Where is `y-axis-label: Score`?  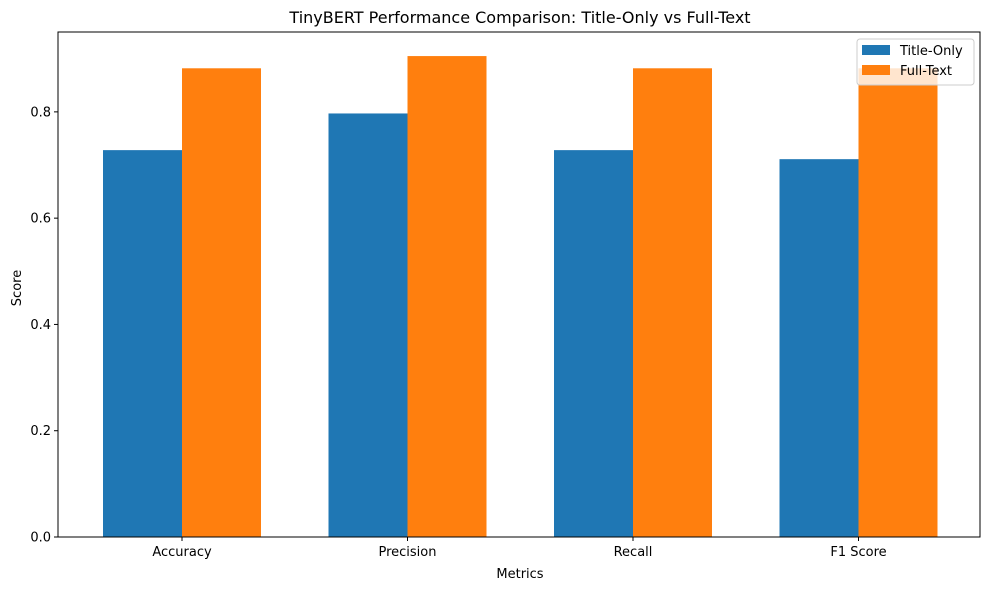 y-axis-label: Score is located at coordinates (17, 288).